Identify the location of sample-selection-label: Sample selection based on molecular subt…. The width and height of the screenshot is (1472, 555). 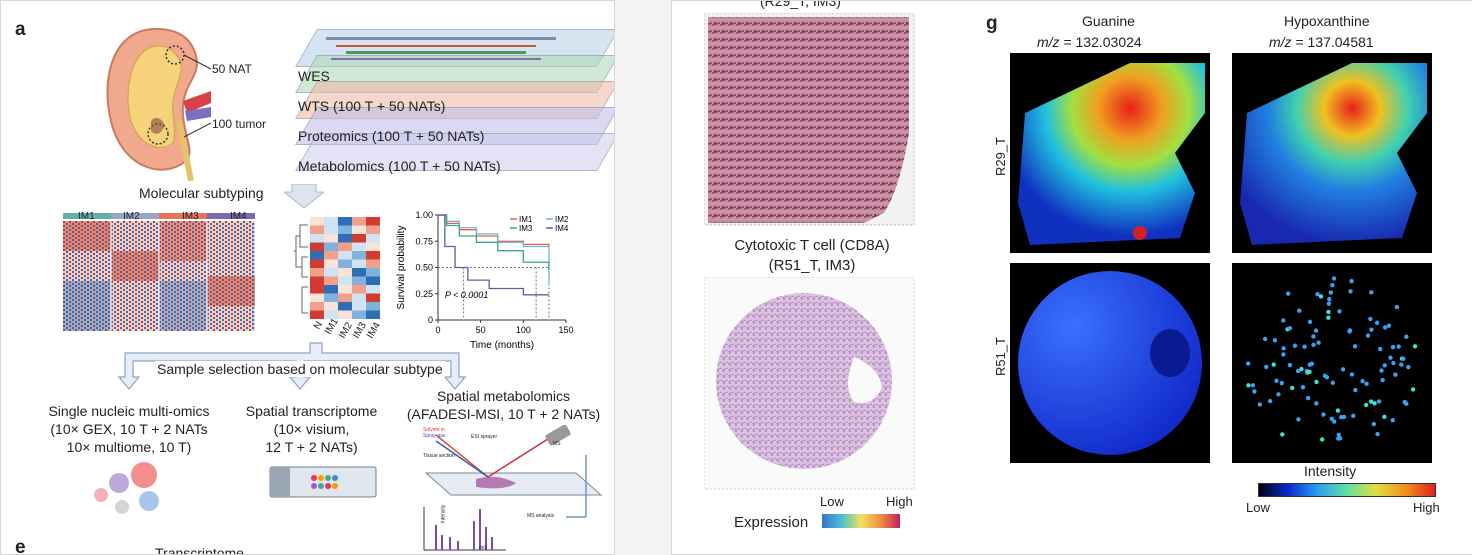
(300, 369).